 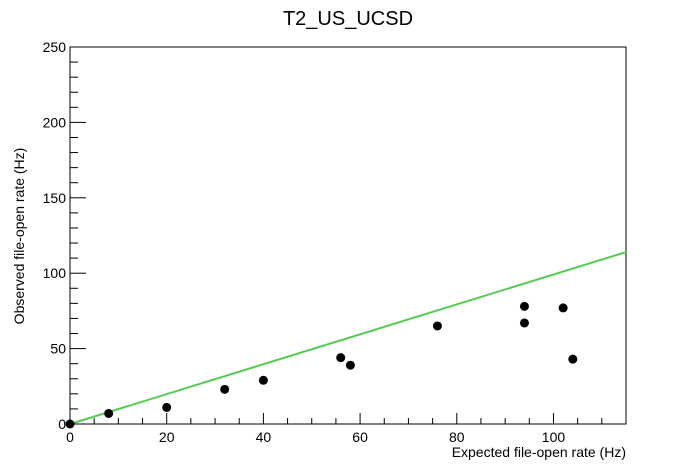 What do you see at coordinates (167, 437) in the screenshot?
I see `x-tick-label: 20` at bounding box center [167, 437].